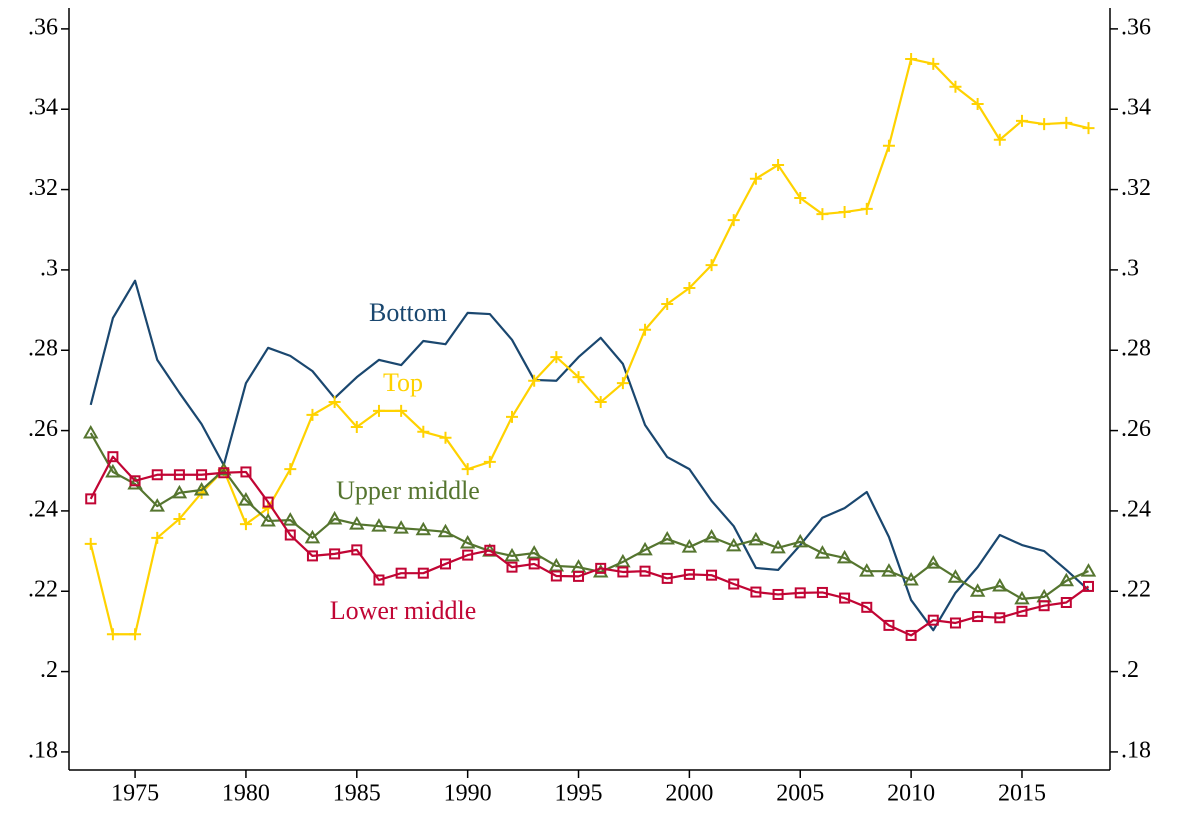  What do you see at coordinates (579, 794) in the screenshot?
I see `x-tick-label: 1995` at bounding box center [579, 794].